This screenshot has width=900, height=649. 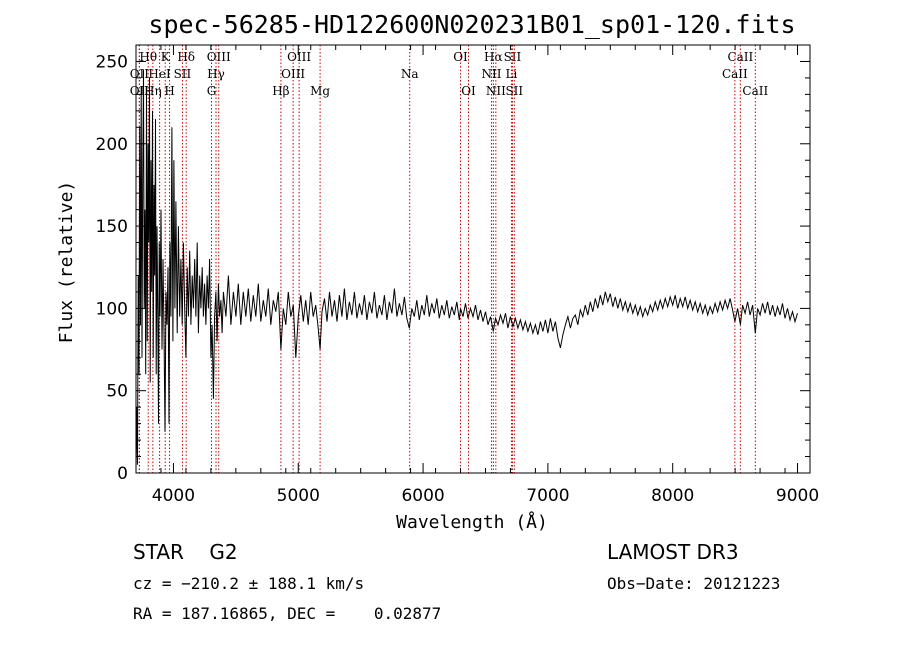 What do you see at coordinates (512, 74) in the screenshot?
I see `spectral-line-label: Li` at bounding box center [512, 74].